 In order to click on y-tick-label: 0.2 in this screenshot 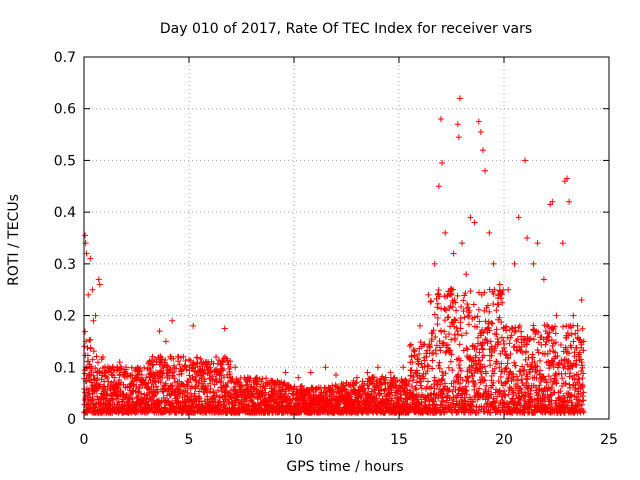, I will do `click(65, 317)`.